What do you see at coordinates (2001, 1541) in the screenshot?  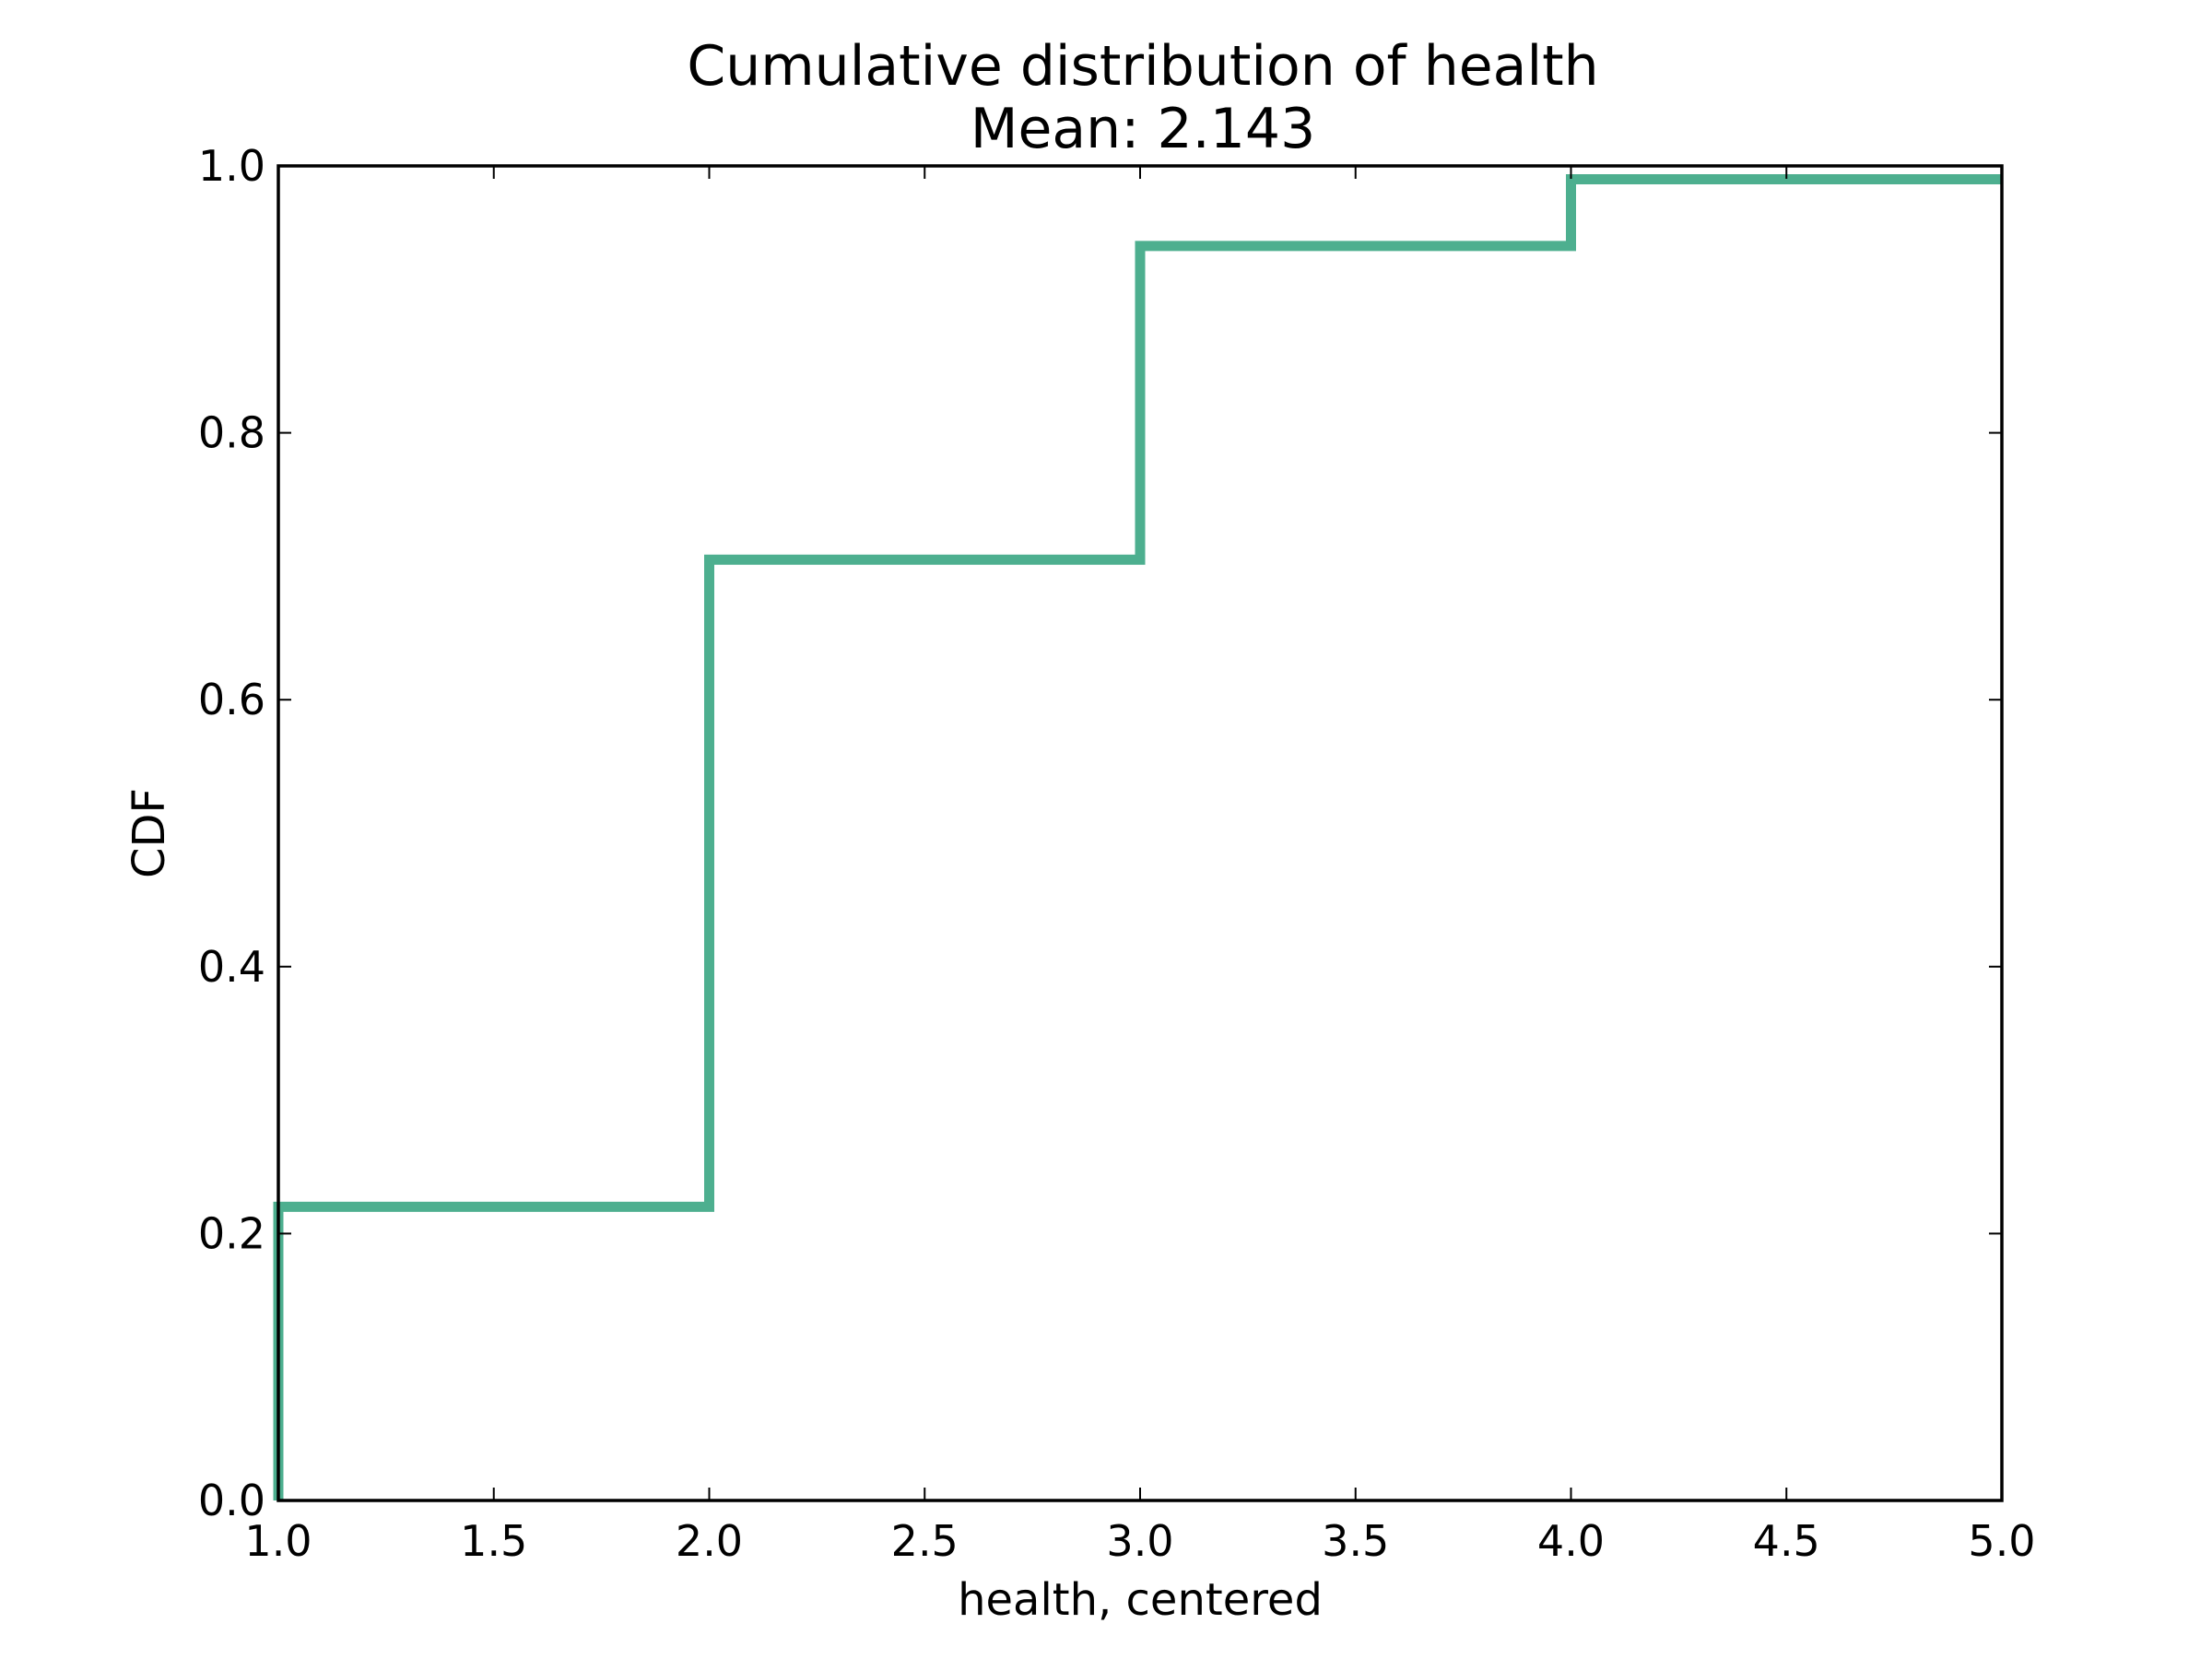 I see `x-tick-label: 5.0` at bounding box center [2001, 1541].